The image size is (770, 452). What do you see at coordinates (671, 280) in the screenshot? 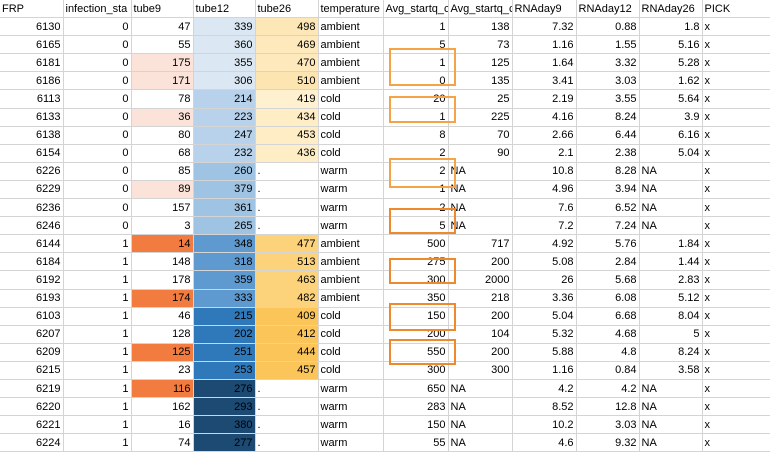
I see `cell-rnaday26: 2.83` at bounding box center [671, 280].